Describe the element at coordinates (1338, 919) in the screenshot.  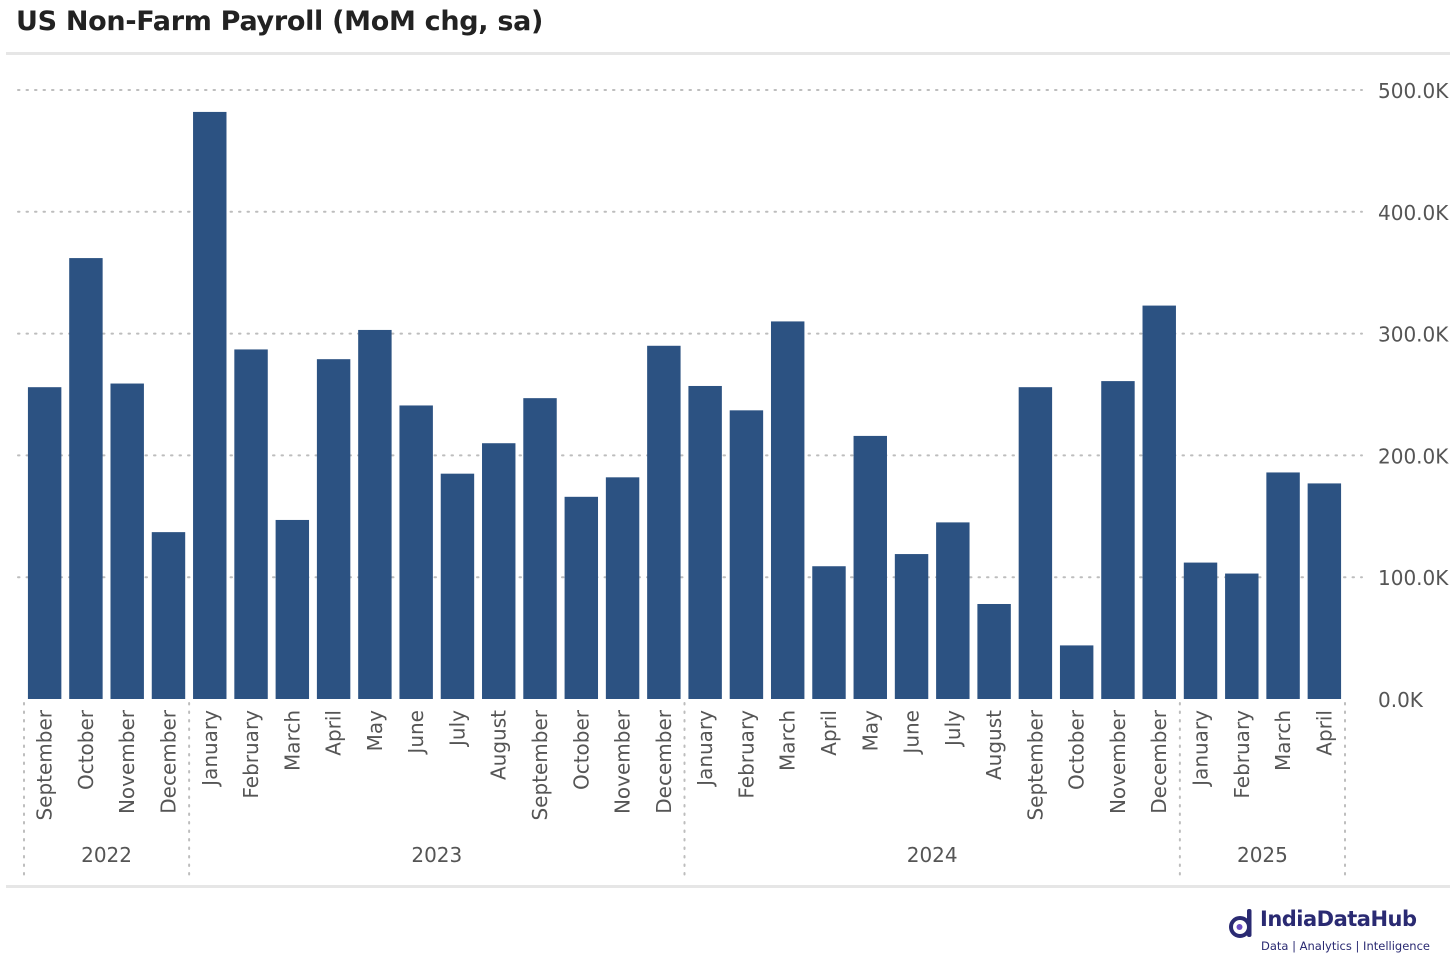
I see `brand-name: IndiaDataHub` at that location.